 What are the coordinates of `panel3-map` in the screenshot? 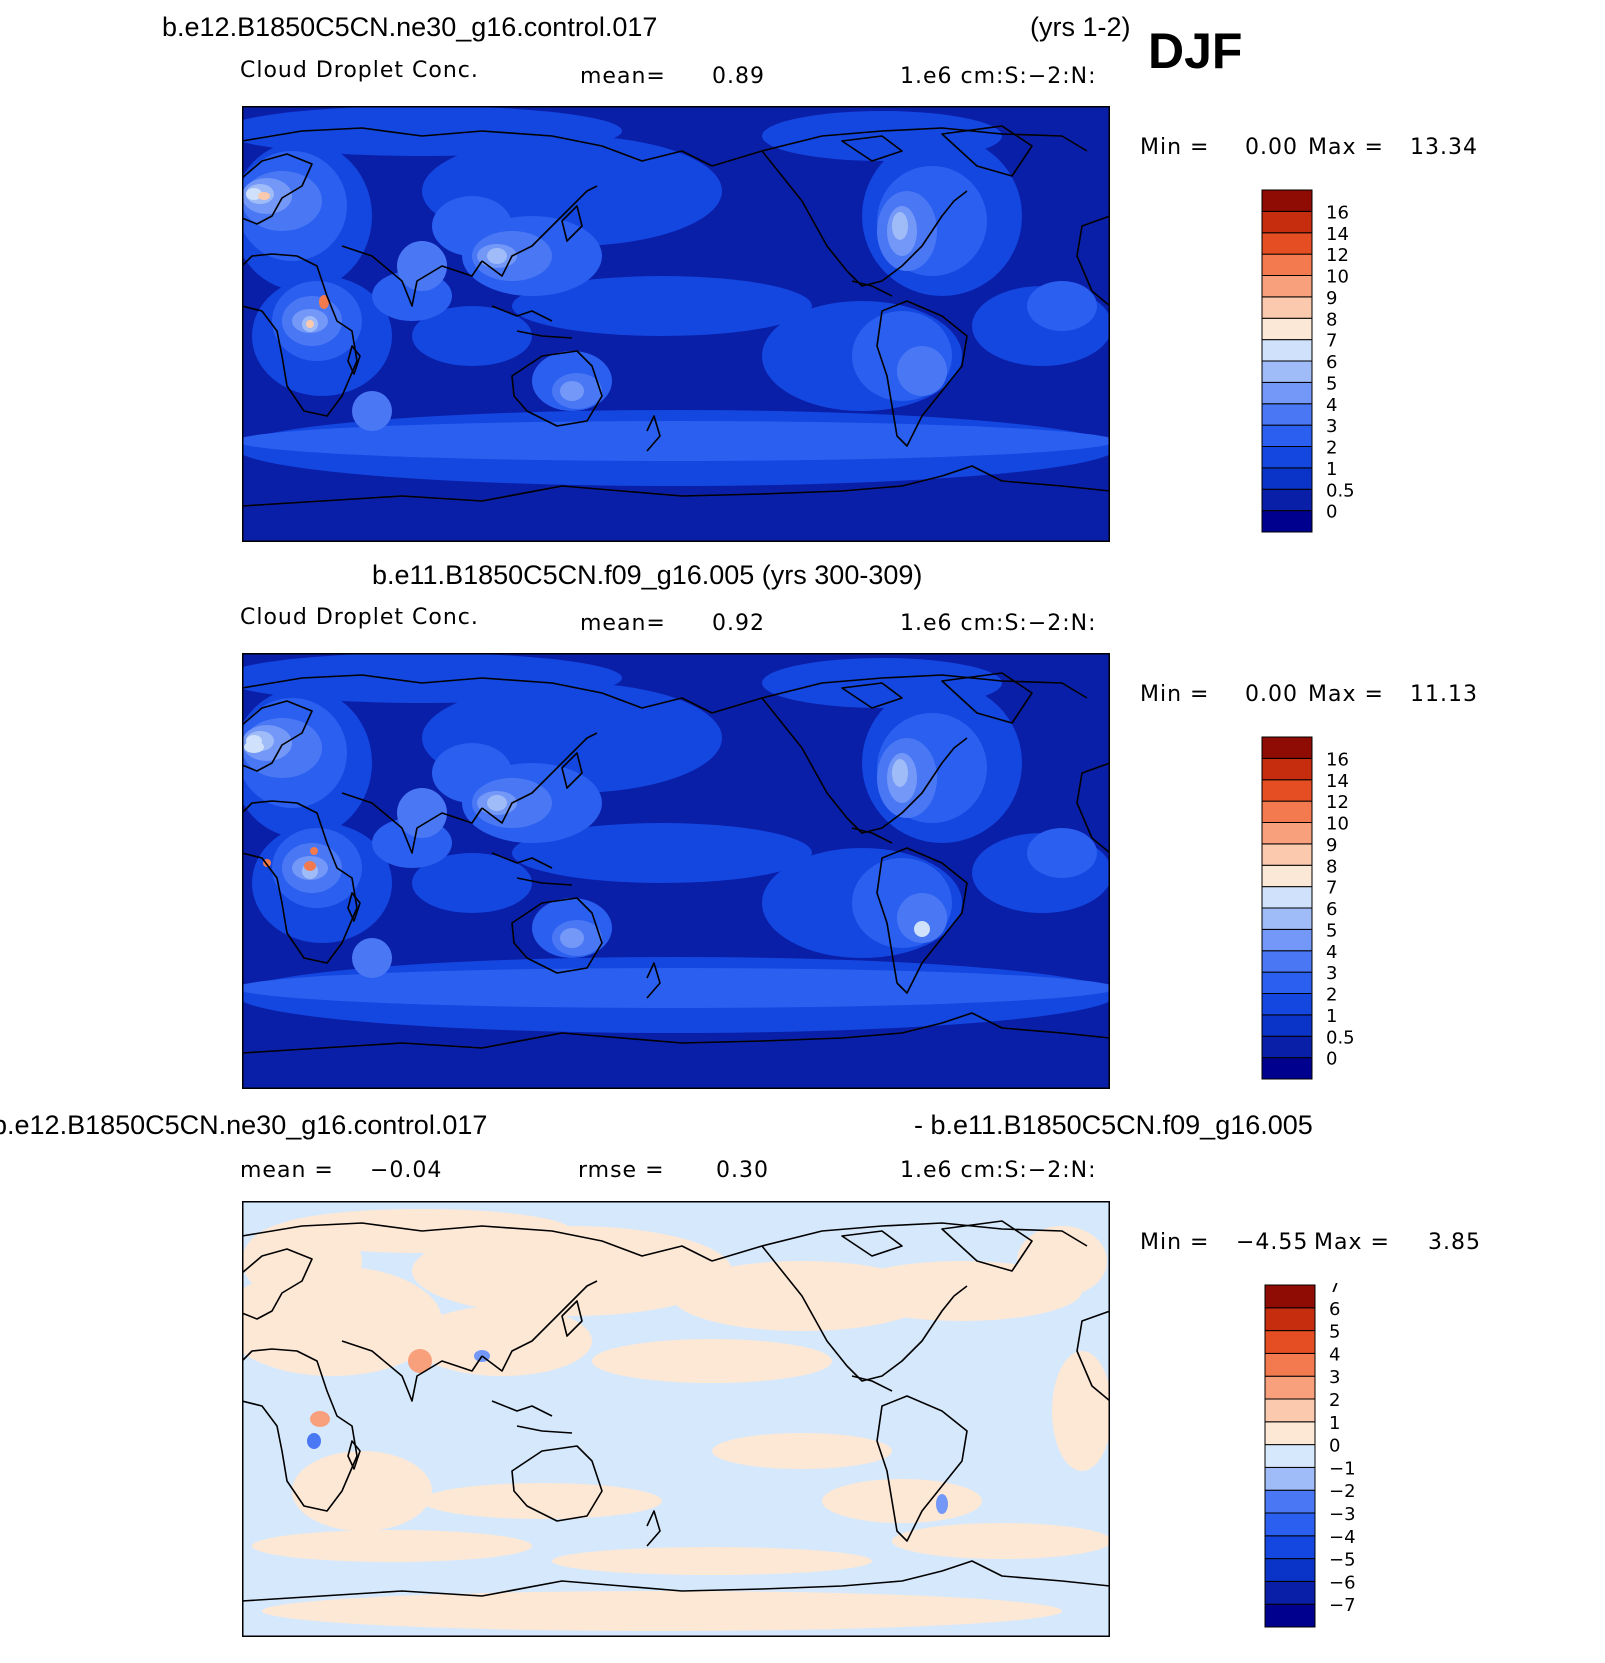 It's located at (676, 1419).